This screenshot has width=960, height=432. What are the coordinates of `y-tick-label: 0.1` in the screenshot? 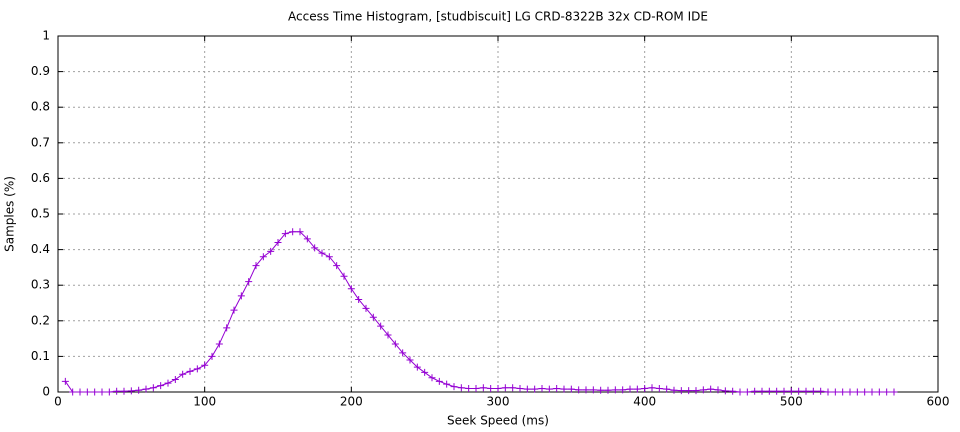 It's located at (40, 356).